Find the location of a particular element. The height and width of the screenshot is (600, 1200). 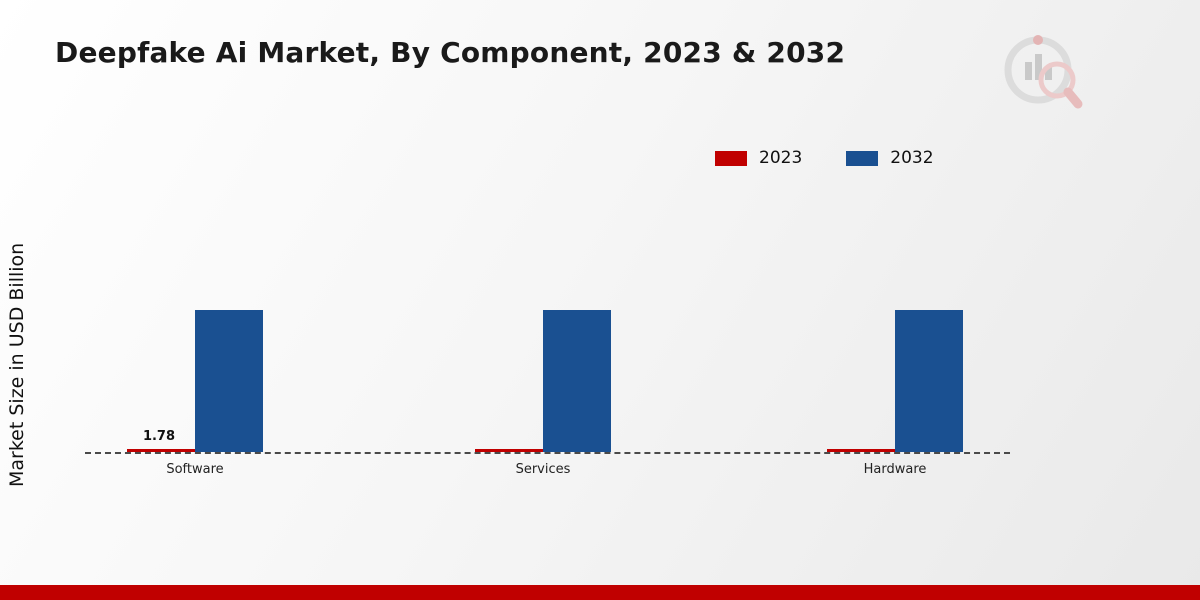

bar-group-hardware: Hardware is located at coordinates (895, 389).